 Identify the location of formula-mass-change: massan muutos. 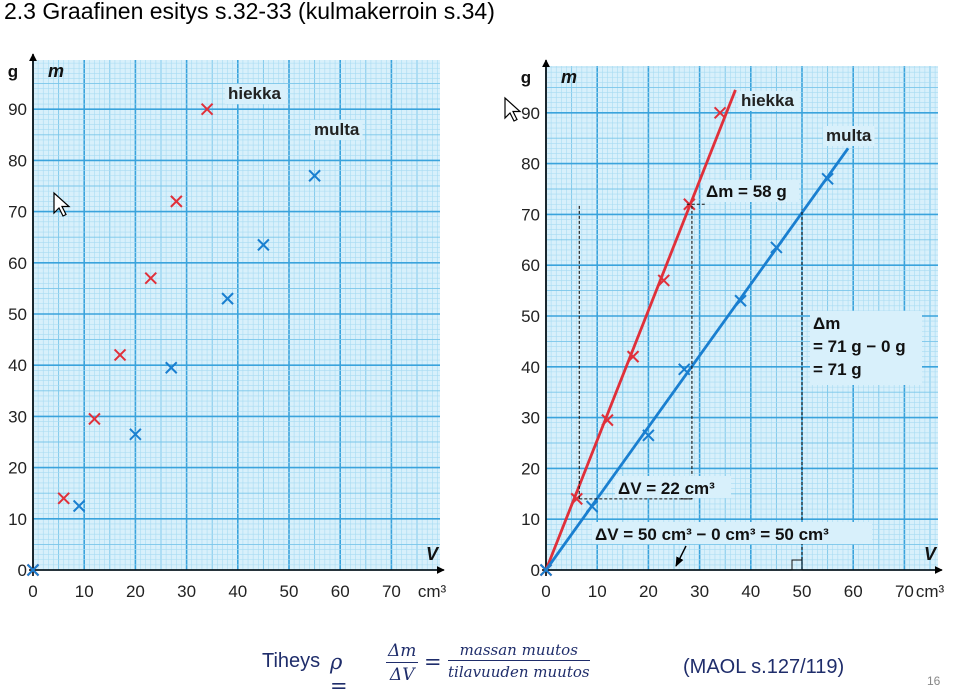
(519, 651).